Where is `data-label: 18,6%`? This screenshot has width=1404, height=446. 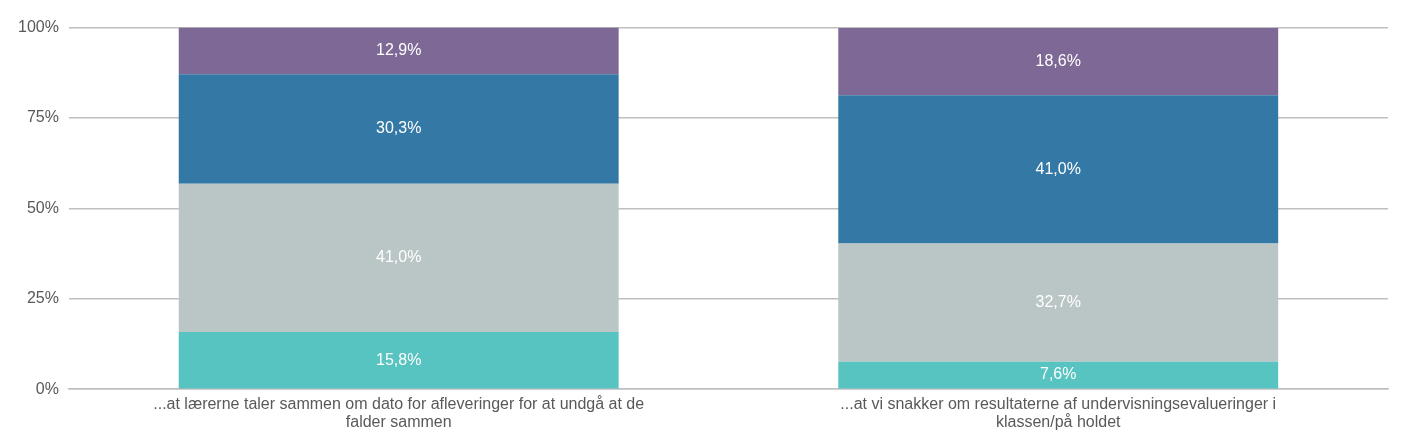 data-label: 18,6% is located at coordinates (1058, 60).